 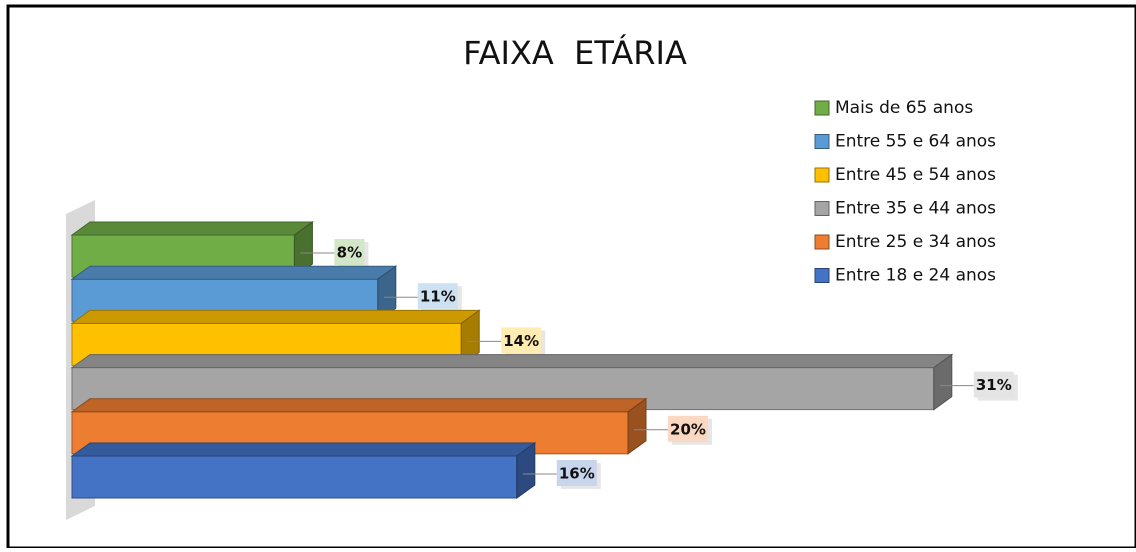 I want to click on data-label: 20%, so click(x=688, y=429).